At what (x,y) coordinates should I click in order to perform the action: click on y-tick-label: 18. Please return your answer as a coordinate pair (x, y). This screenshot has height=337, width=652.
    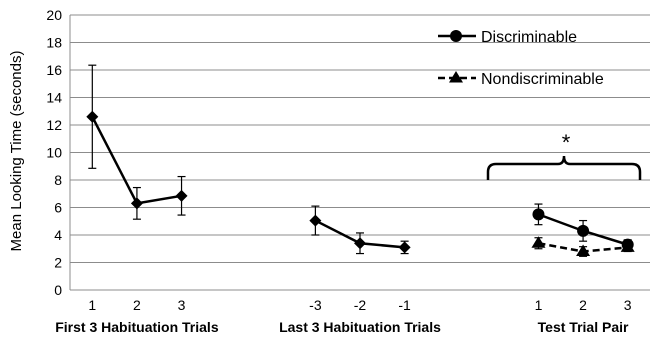
    Looking at the image, I should click on (54, 43).